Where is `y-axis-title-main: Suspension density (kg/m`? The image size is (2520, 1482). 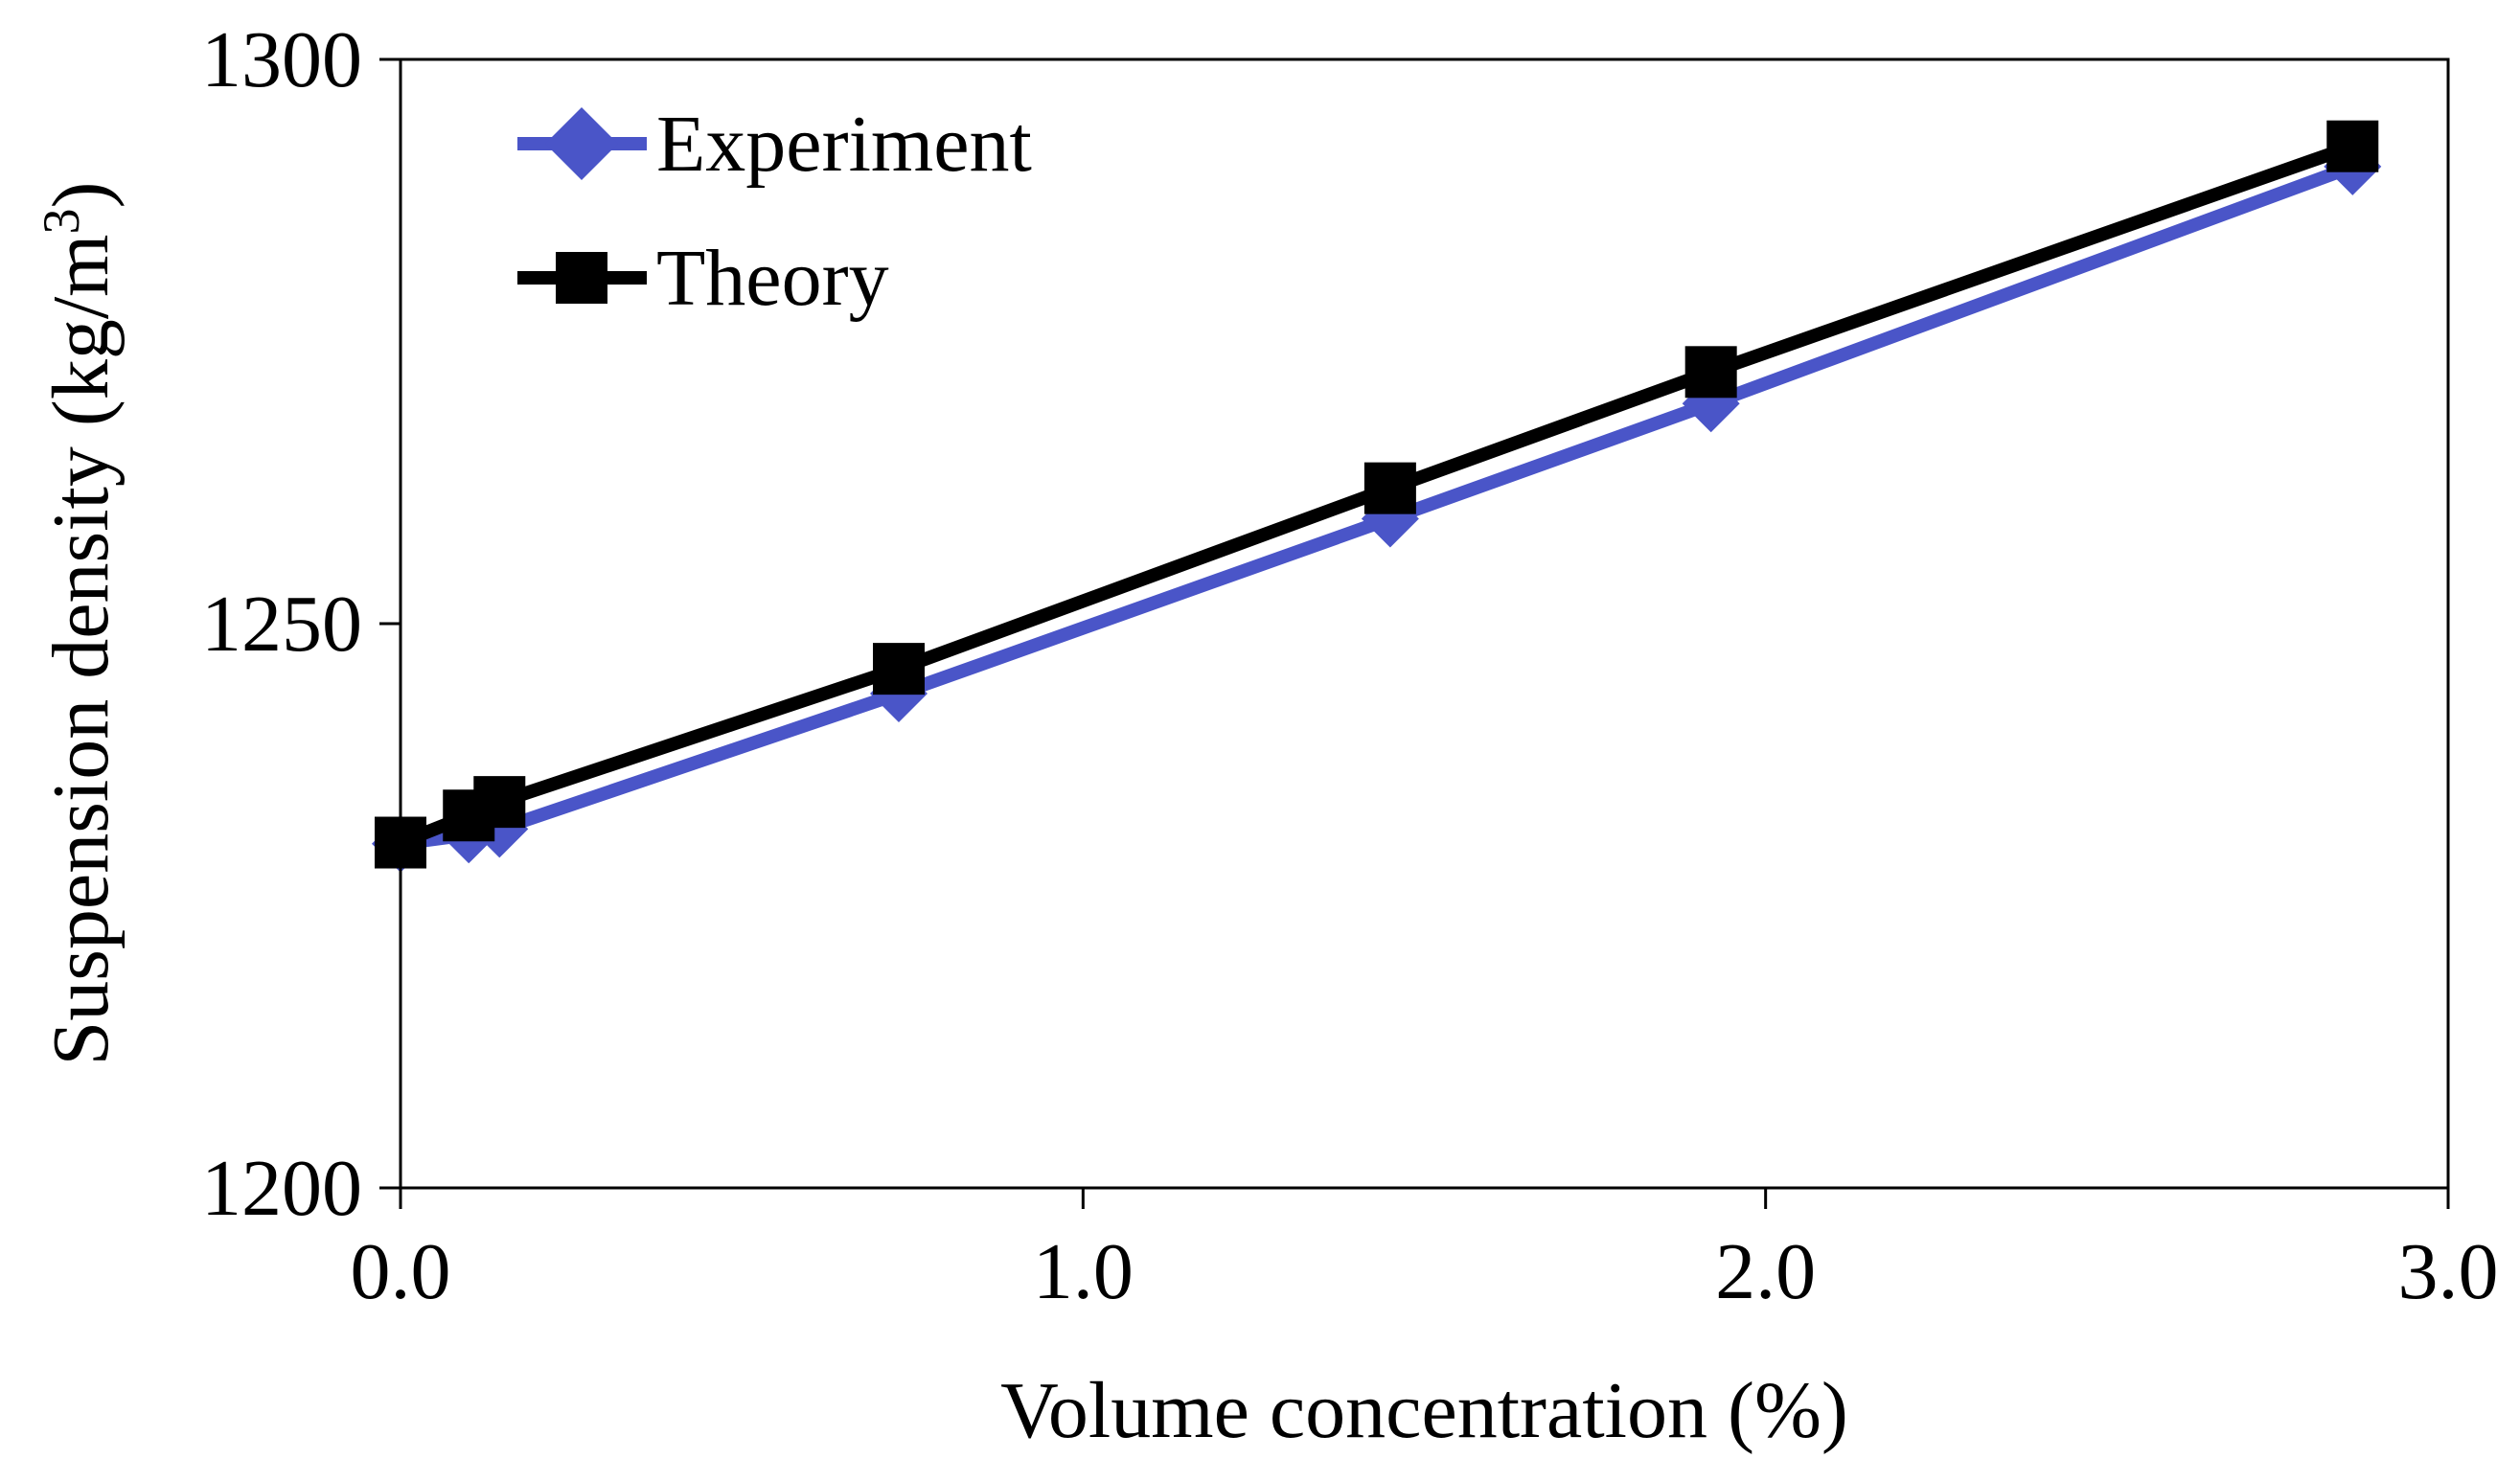 y-axis-title-main: Suspension density (kg/m is located at coordinates (81, 649).